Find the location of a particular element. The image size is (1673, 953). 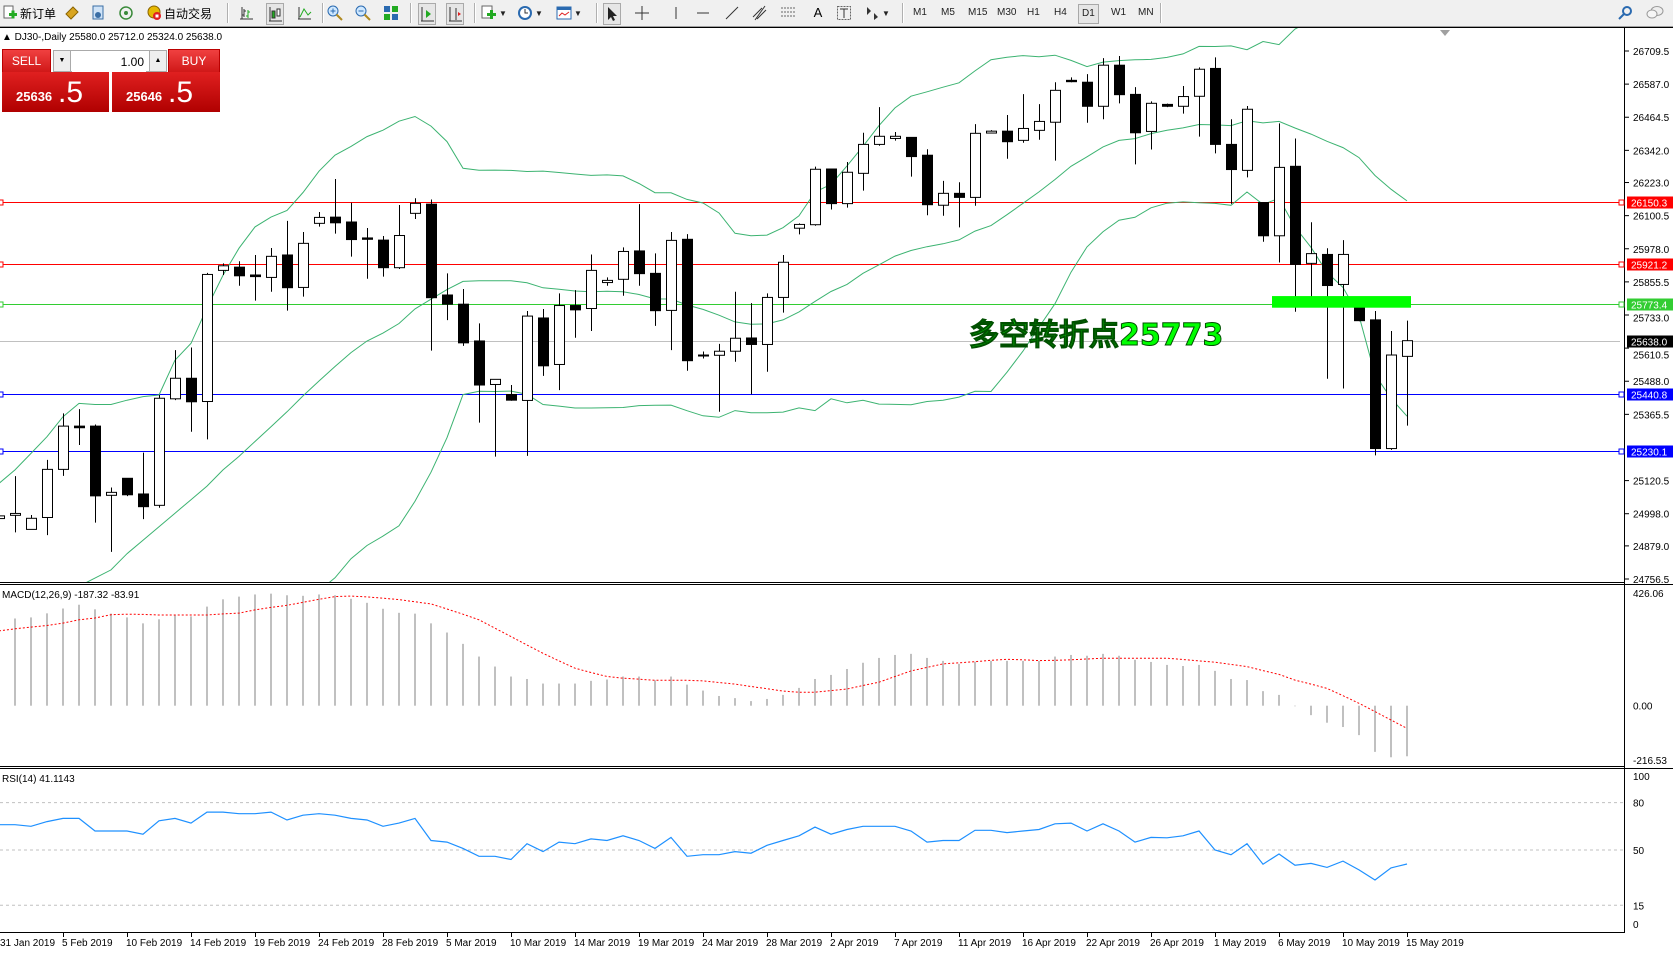

arrows-button: ▼ is located at coordinates (877, 13).